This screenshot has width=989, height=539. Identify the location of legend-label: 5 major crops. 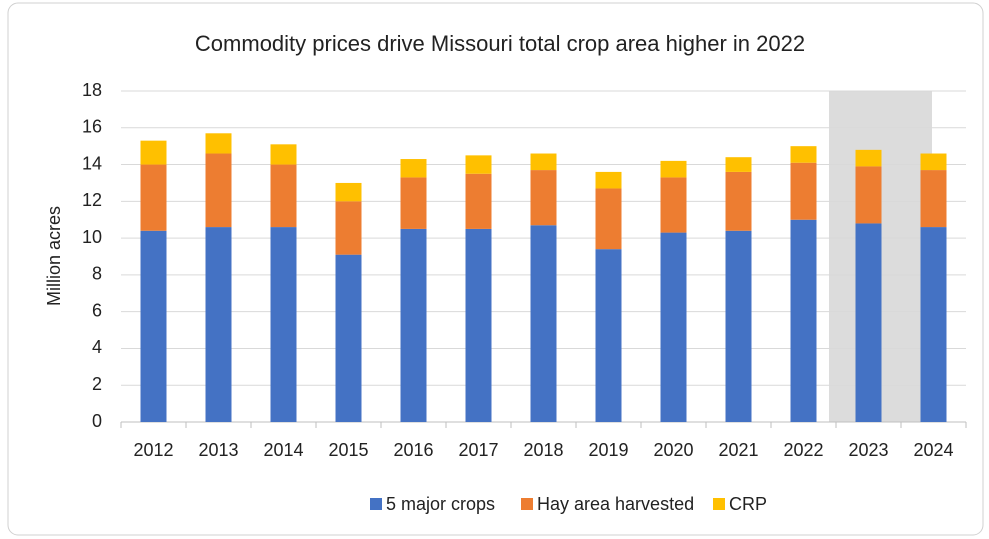
(440, 504).